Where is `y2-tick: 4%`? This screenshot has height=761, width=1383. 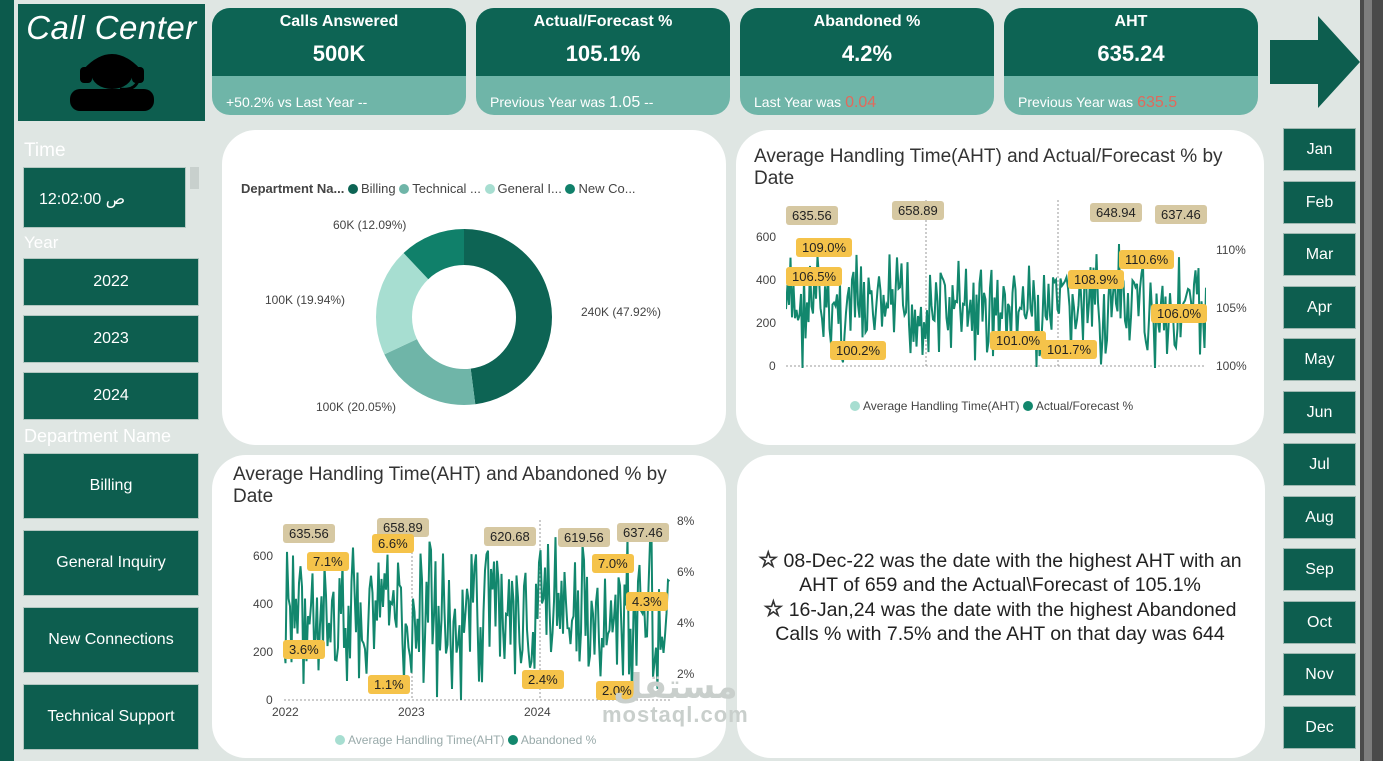
y2-tick: 4% is located at coordinates (686, 623).